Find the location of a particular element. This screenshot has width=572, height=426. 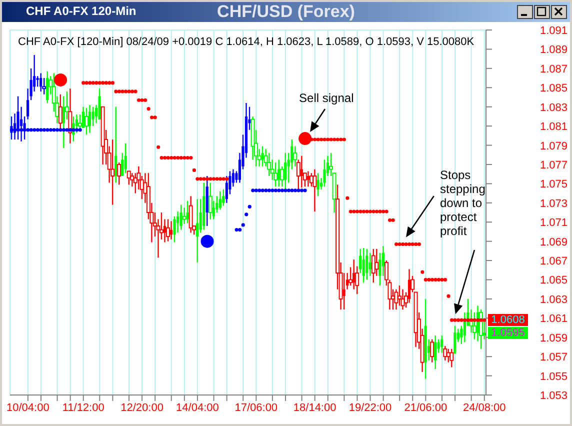

y-tick-label: 1.081 is located at coordinates (554, 127).